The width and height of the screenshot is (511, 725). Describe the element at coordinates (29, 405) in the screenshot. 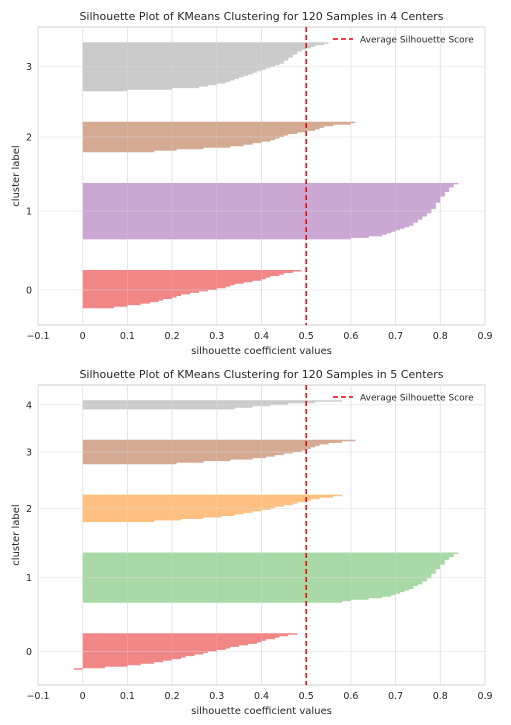

I see `y-tick-label: 4` at that location.